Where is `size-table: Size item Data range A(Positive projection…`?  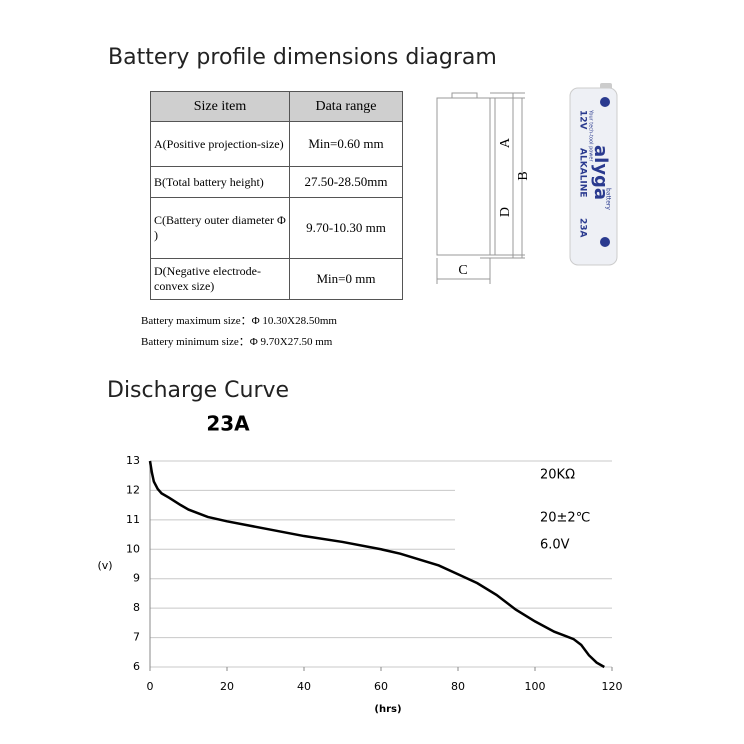
size-table: Size item Data range A(Positive projection… is located at coordinates (276, 195).